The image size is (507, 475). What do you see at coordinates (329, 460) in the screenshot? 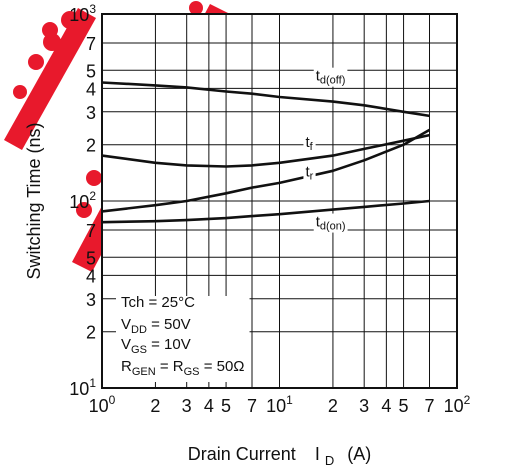
I see `x-axis-label-sub: D` at bounding box center [329, 460].